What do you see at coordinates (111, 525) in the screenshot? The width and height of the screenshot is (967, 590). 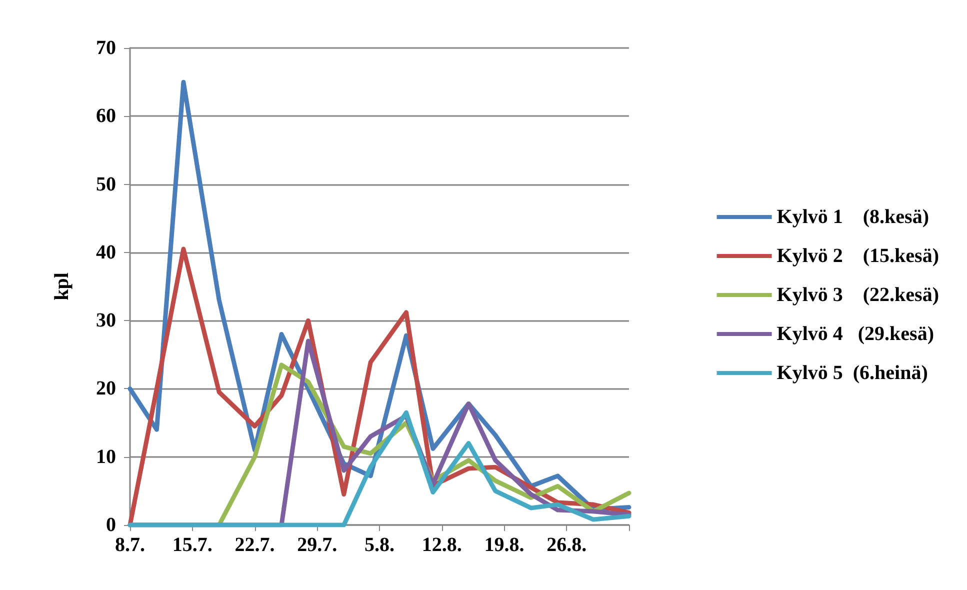 I see `y-tick-label: 0` at bounding box center [111, 525].